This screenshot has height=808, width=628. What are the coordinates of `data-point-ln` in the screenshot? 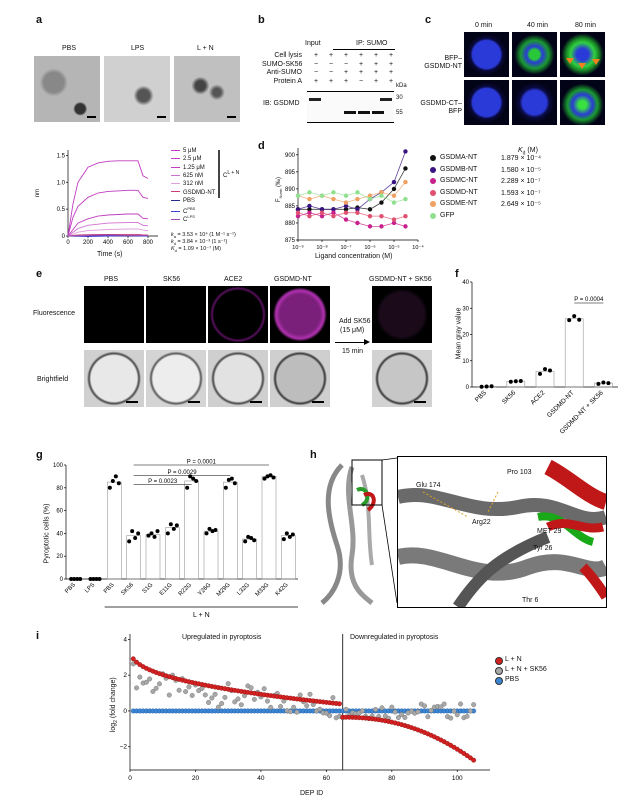 It's located at (339, 704).